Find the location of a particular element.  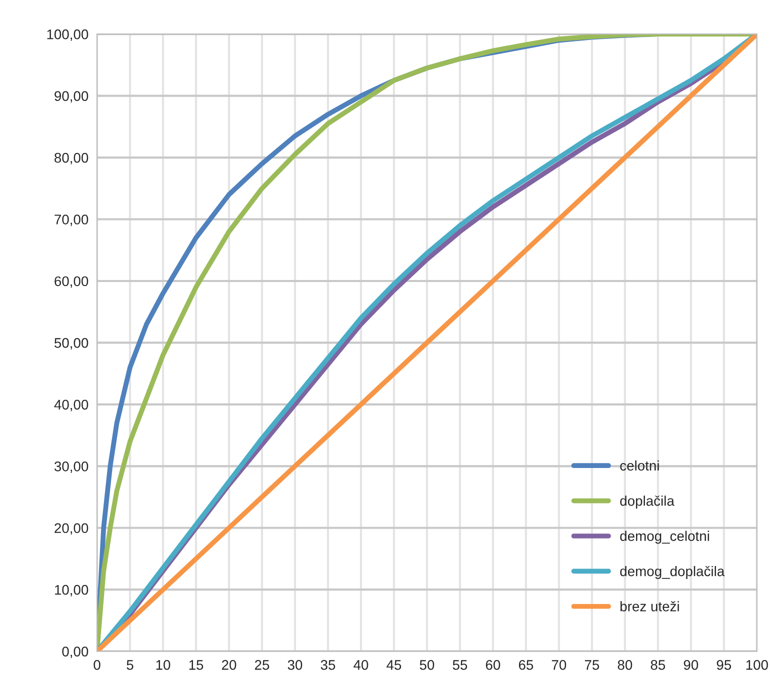

y-tick-label: 40,00 is located at coordinates (71, 406).